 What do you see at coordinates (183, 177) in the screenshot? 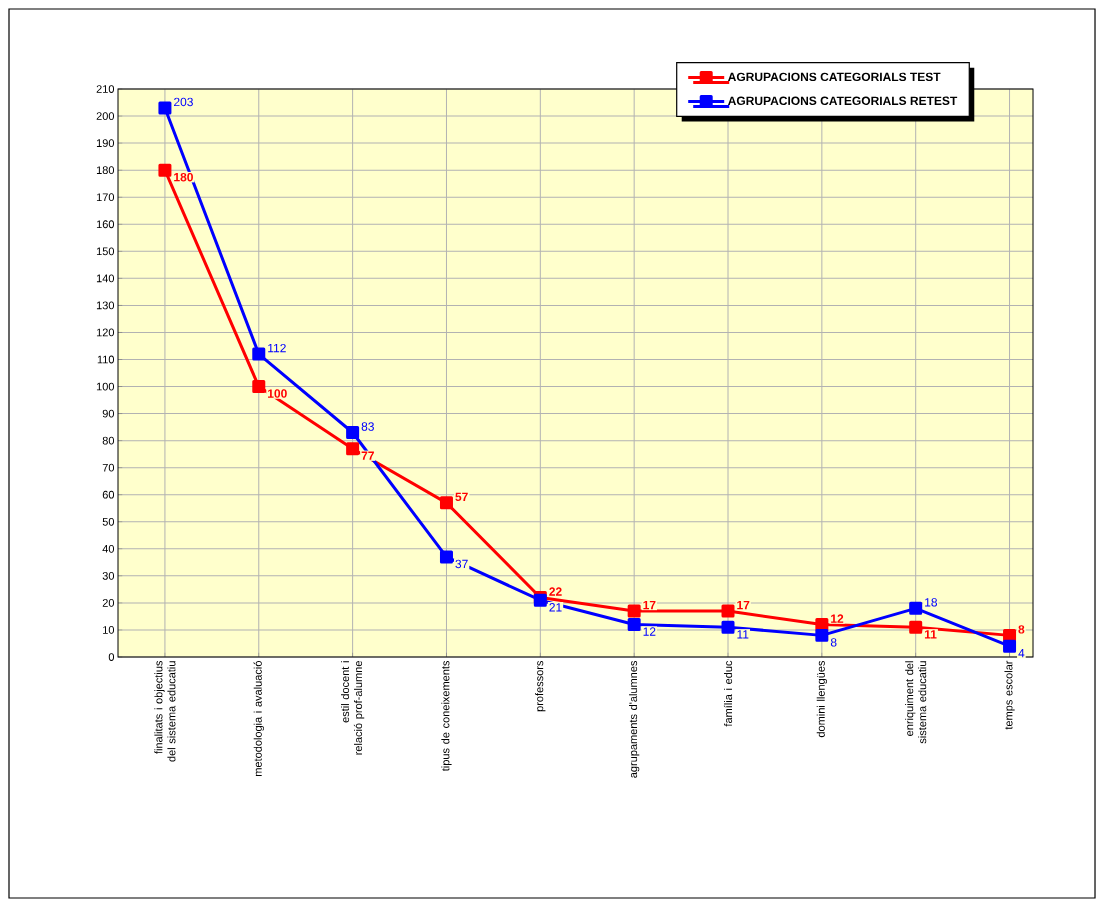
I see `data-label: 180` at bounding box center [183, 177].